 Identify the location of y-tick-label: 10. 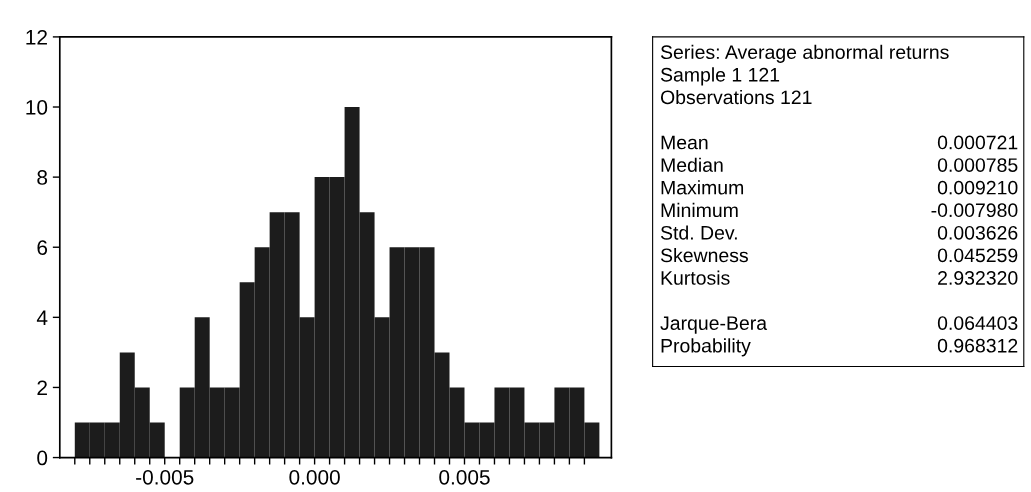
(37, 107).